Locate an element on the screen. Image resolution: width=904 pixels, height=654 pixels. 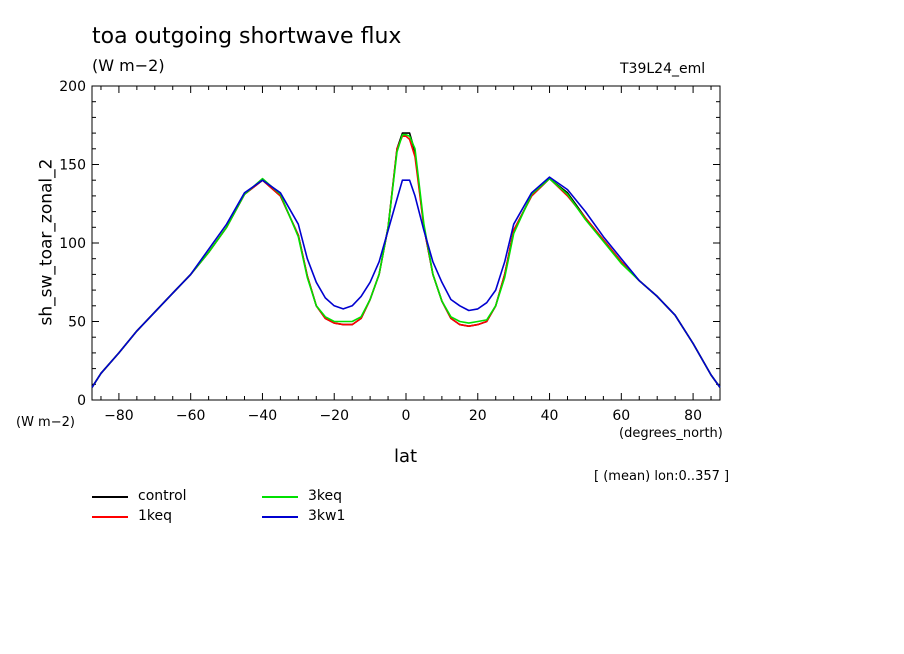
x-units-label: (degrees_north) is located at coordinates (671, 433).